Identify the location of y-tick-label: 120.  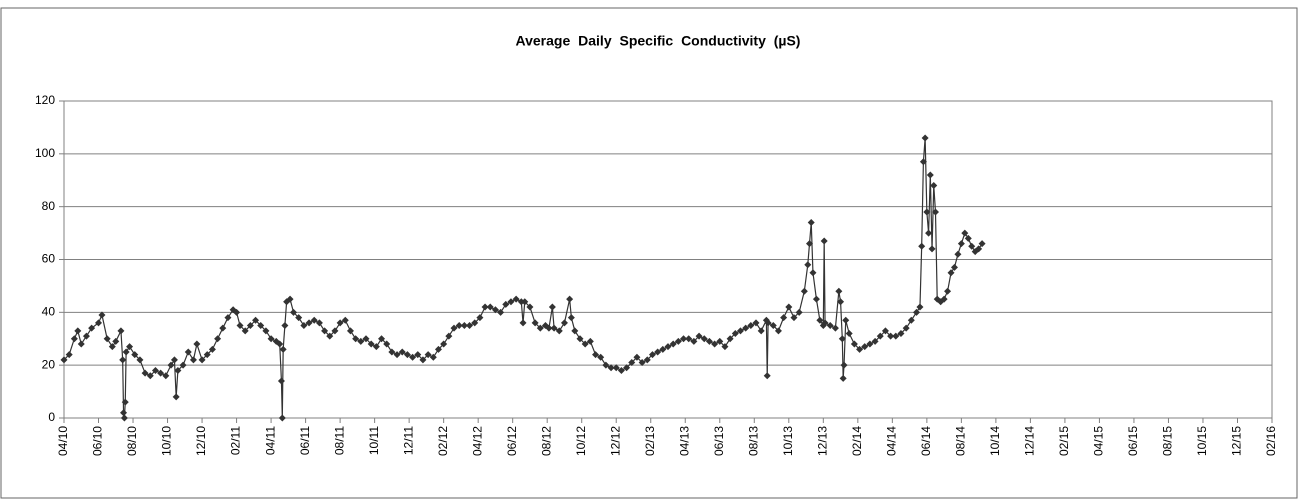
(45, 100).